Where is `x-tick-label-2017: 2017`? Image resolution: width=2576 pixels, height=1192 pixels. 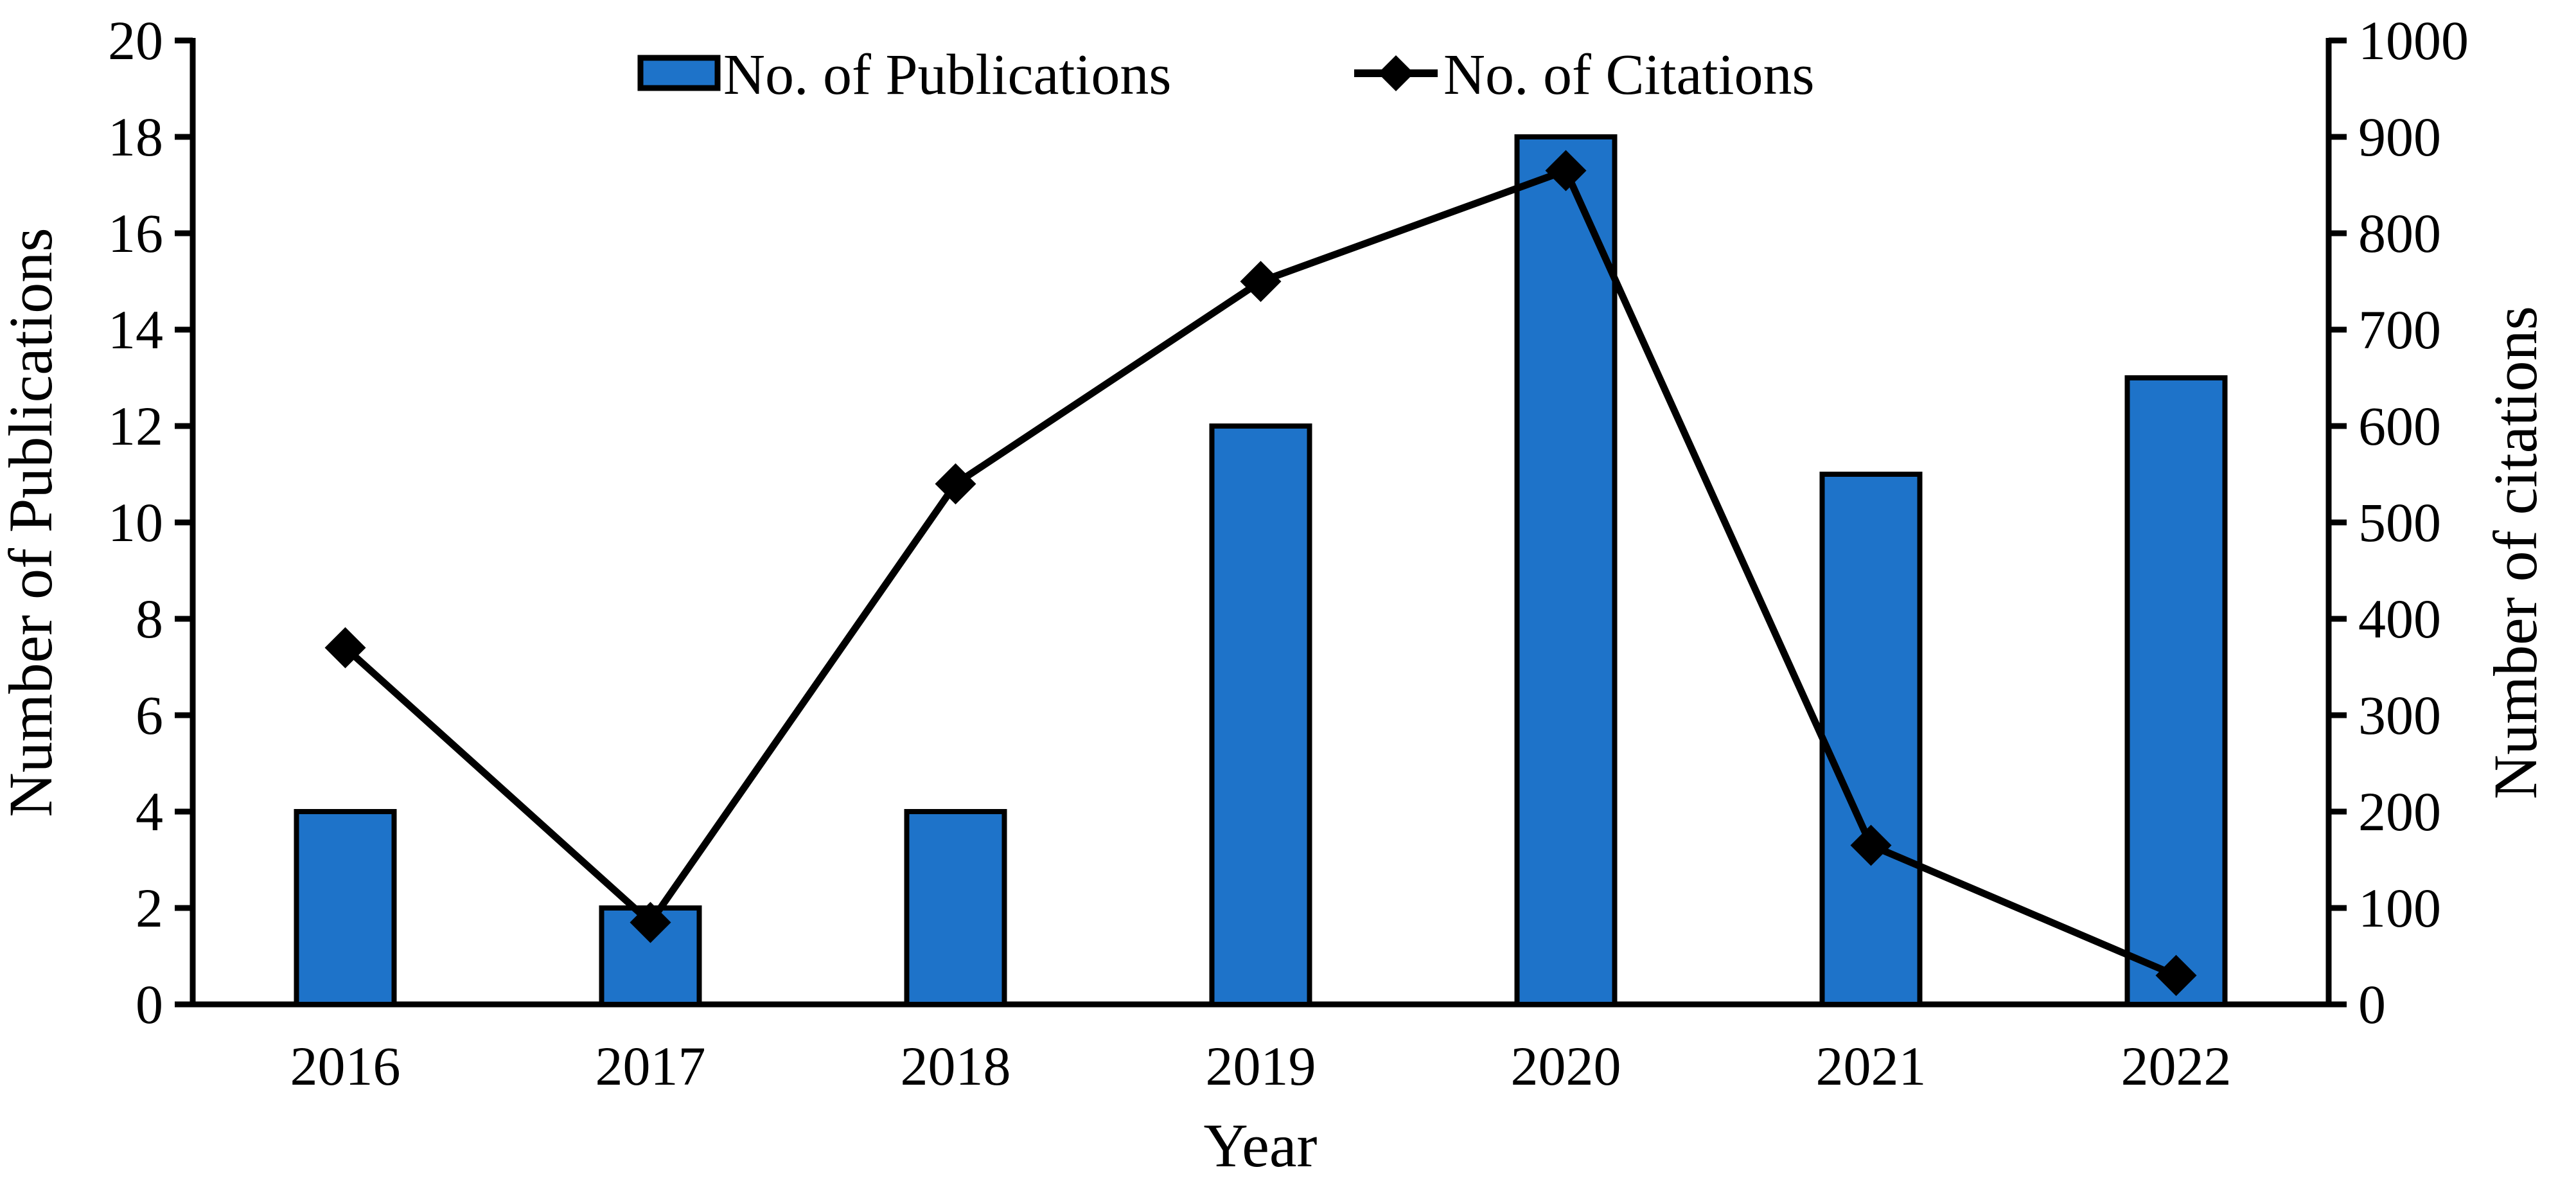 x-tick-label-2017: 2017 is located at coordinates (650, 1066).